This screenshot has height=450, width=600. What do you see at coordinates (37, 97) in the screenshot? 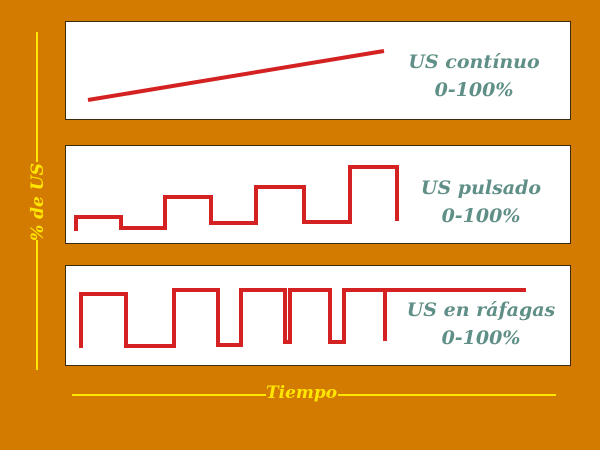
I see `y-axis-line-top` at bounding box center [37, 97].